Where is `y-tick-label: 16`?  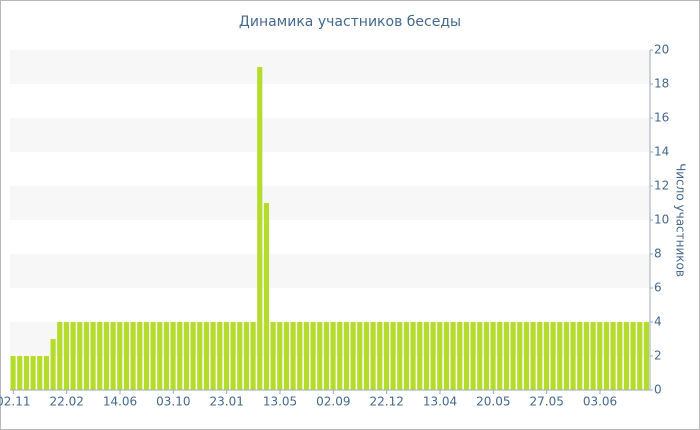 y-tick-label: 16 is located at coordinates (661, 118).